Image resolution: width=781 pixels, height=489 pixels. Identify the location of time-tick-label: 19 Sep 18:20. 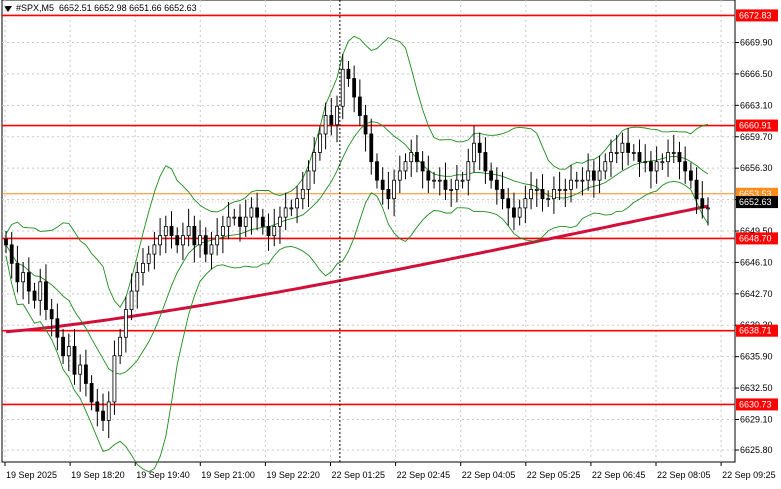
(98, 475).